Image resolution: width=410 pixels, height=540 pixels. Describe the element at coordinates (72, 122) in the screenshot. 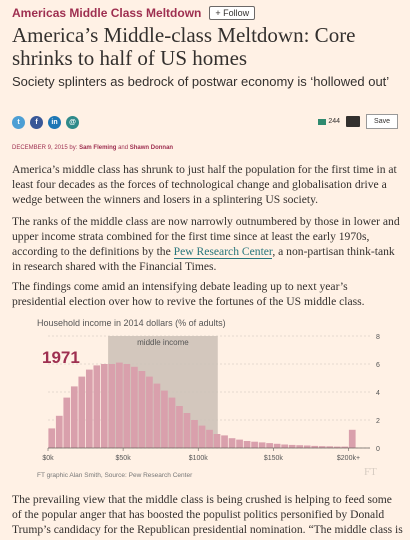

I see `email-icon: @` at that location.